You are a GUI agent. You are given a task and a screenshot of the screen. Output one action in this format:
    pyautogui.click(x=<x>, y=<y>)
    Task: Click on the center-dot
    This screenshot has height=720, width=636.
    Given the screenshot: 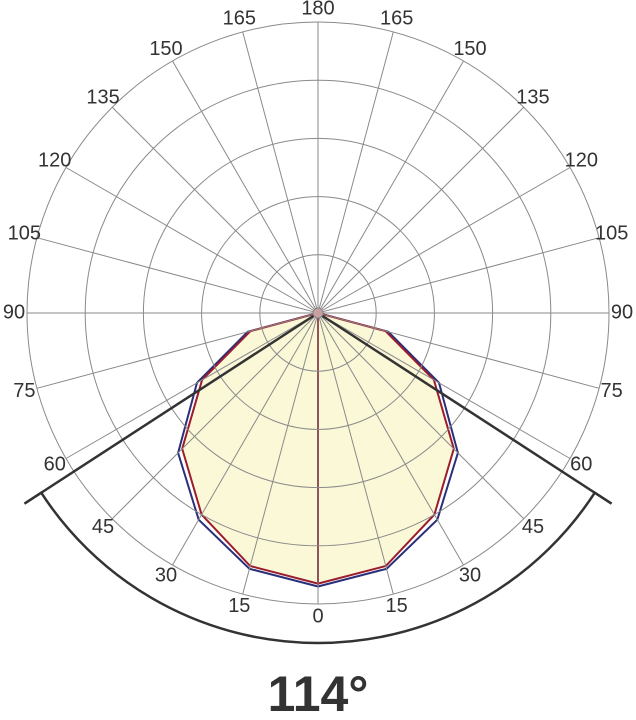 What is the action you would take?
    pyautogui.click(x=318, y=313)
    